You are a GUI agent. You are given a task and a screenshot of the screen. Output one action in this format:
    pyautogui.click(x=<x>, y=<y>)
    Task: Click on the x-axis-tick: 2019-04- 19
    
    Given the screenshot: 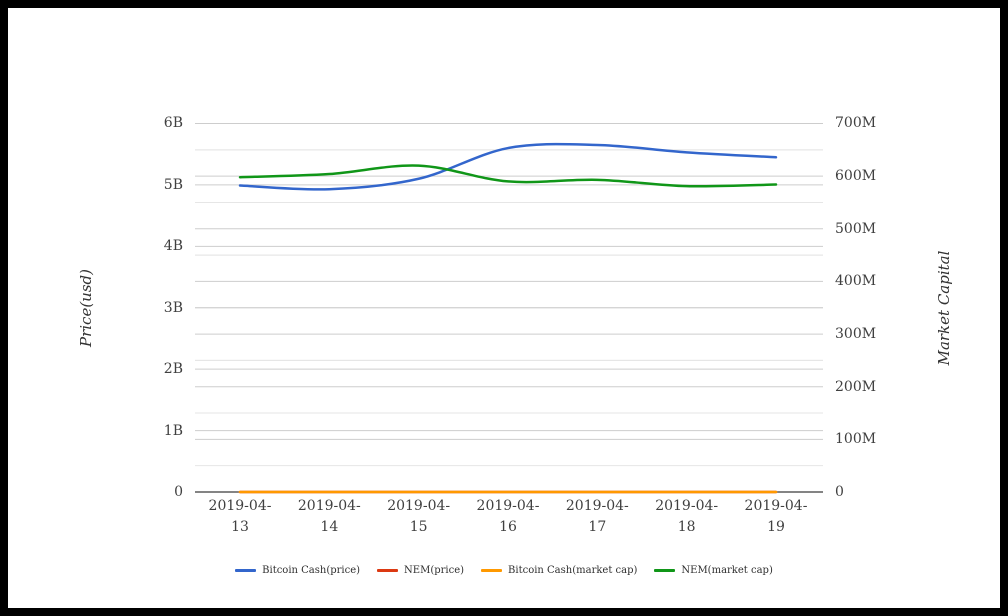 What is the action you would take?
    pyautogui.click(x=776, y=517)
    